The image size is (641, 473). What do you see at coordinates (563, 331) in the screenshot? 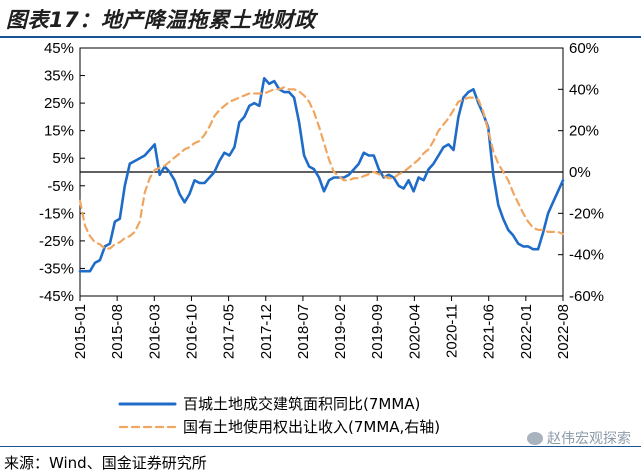
I see `x-tick-label: 2022-08` at bounding box center [563, 331].